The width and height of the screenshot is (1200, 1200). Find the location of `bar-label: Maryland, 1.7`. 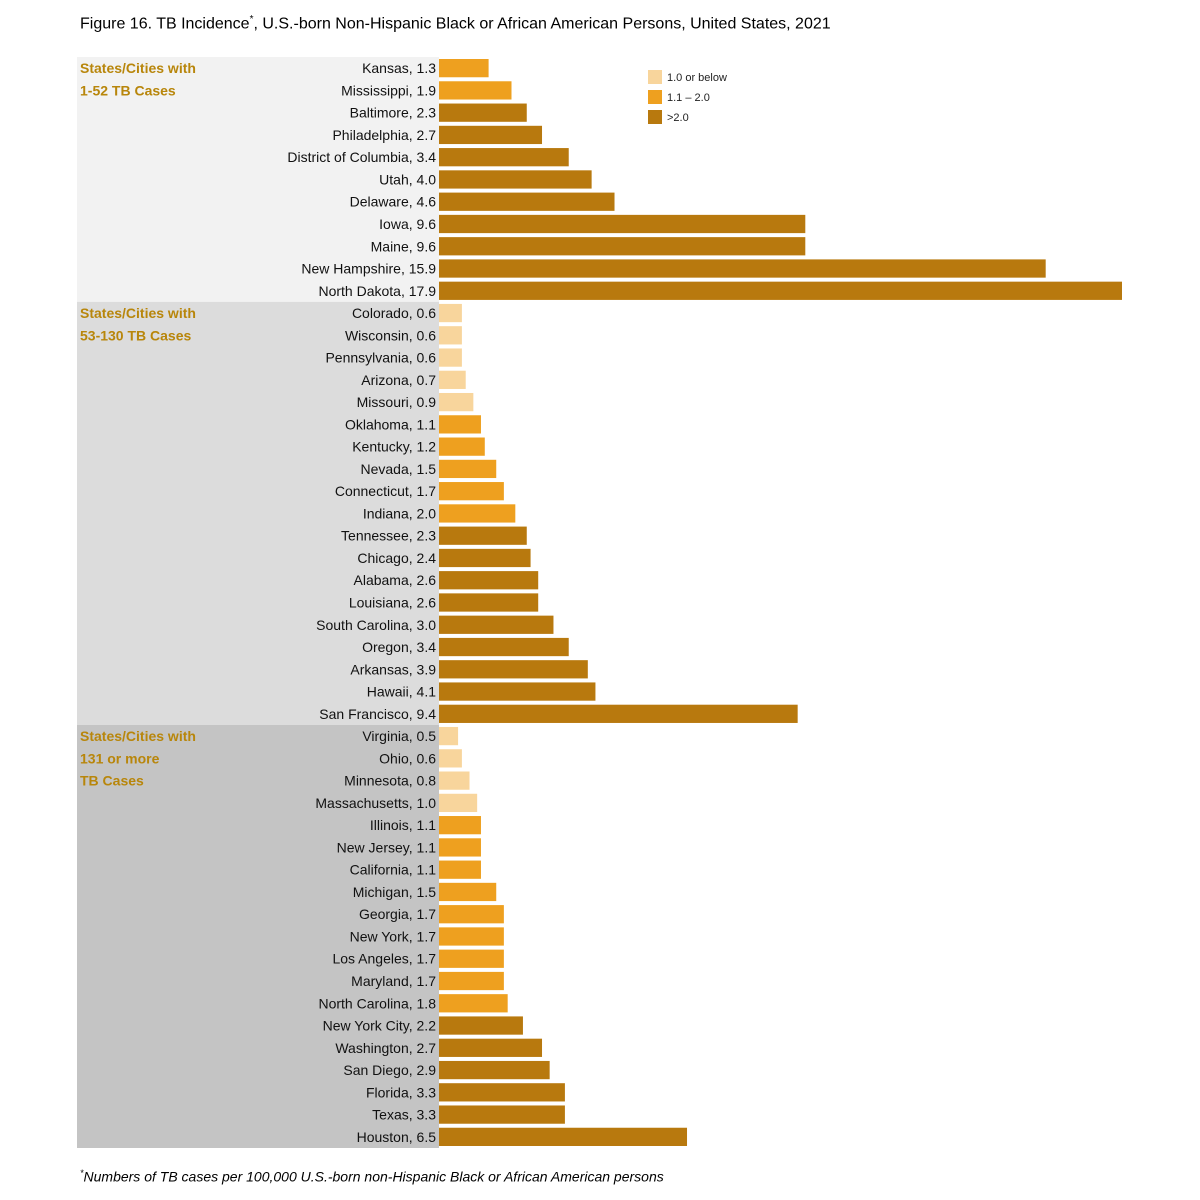

bar-label: Maryland, 1.7 is located at coordinates (393, 981).